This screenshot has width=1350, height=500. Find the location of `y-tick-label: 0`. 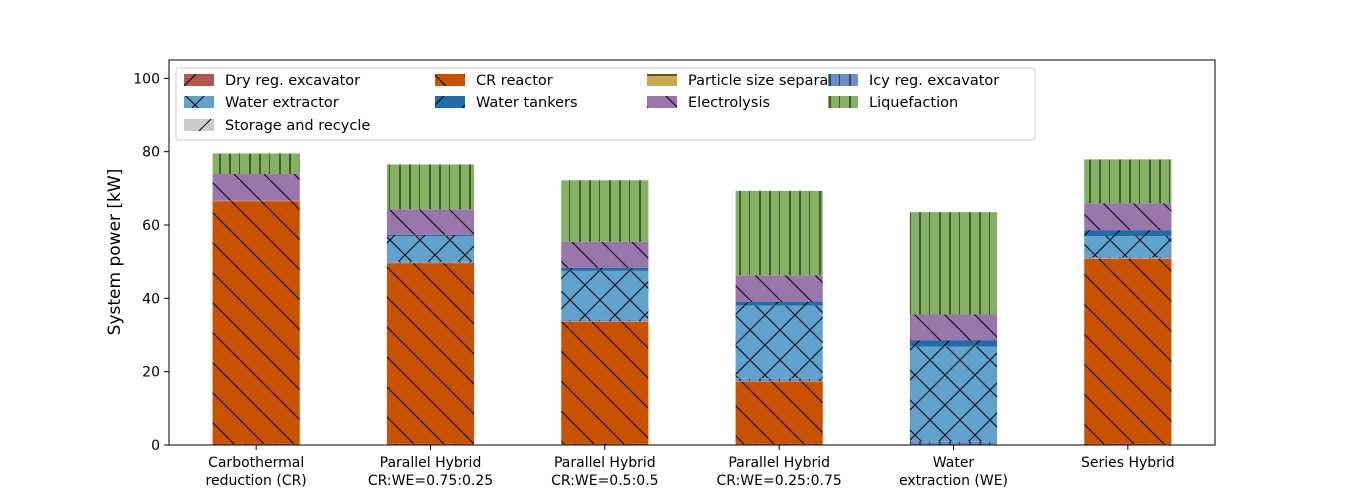

y-tick-label: 0 is located at coordinates (155, 446).